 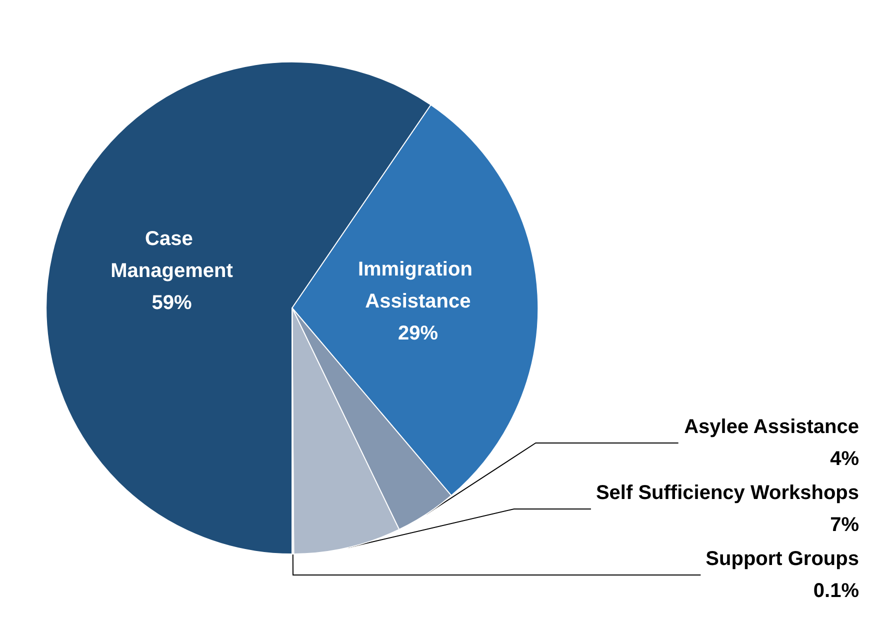 I want to click on data-label: 0.1%, so click(x=836, y=591).